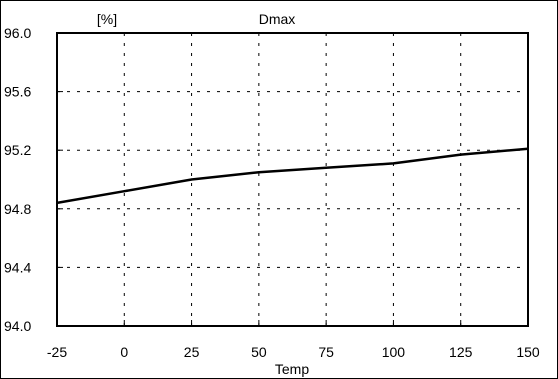 Image resolution: width=558 pixels, height=379 pixels. I want to click on y-tick-label: 94.0, so click(17, 326).